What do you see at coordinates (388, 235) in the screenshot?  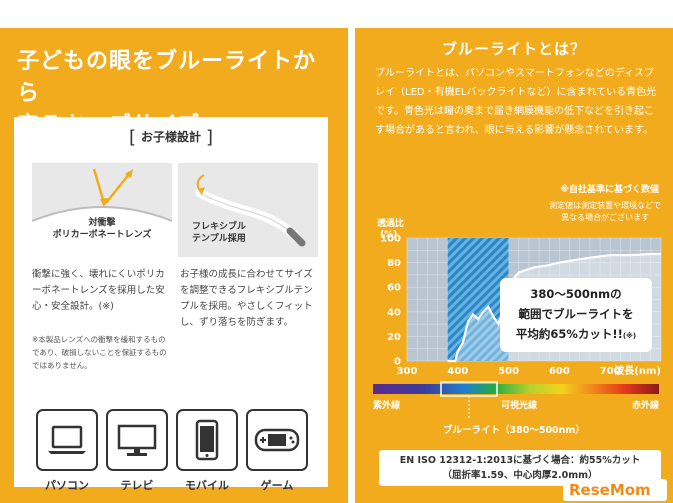 I see `y-axis-unit: (%)` at bounding box center [388, 235].